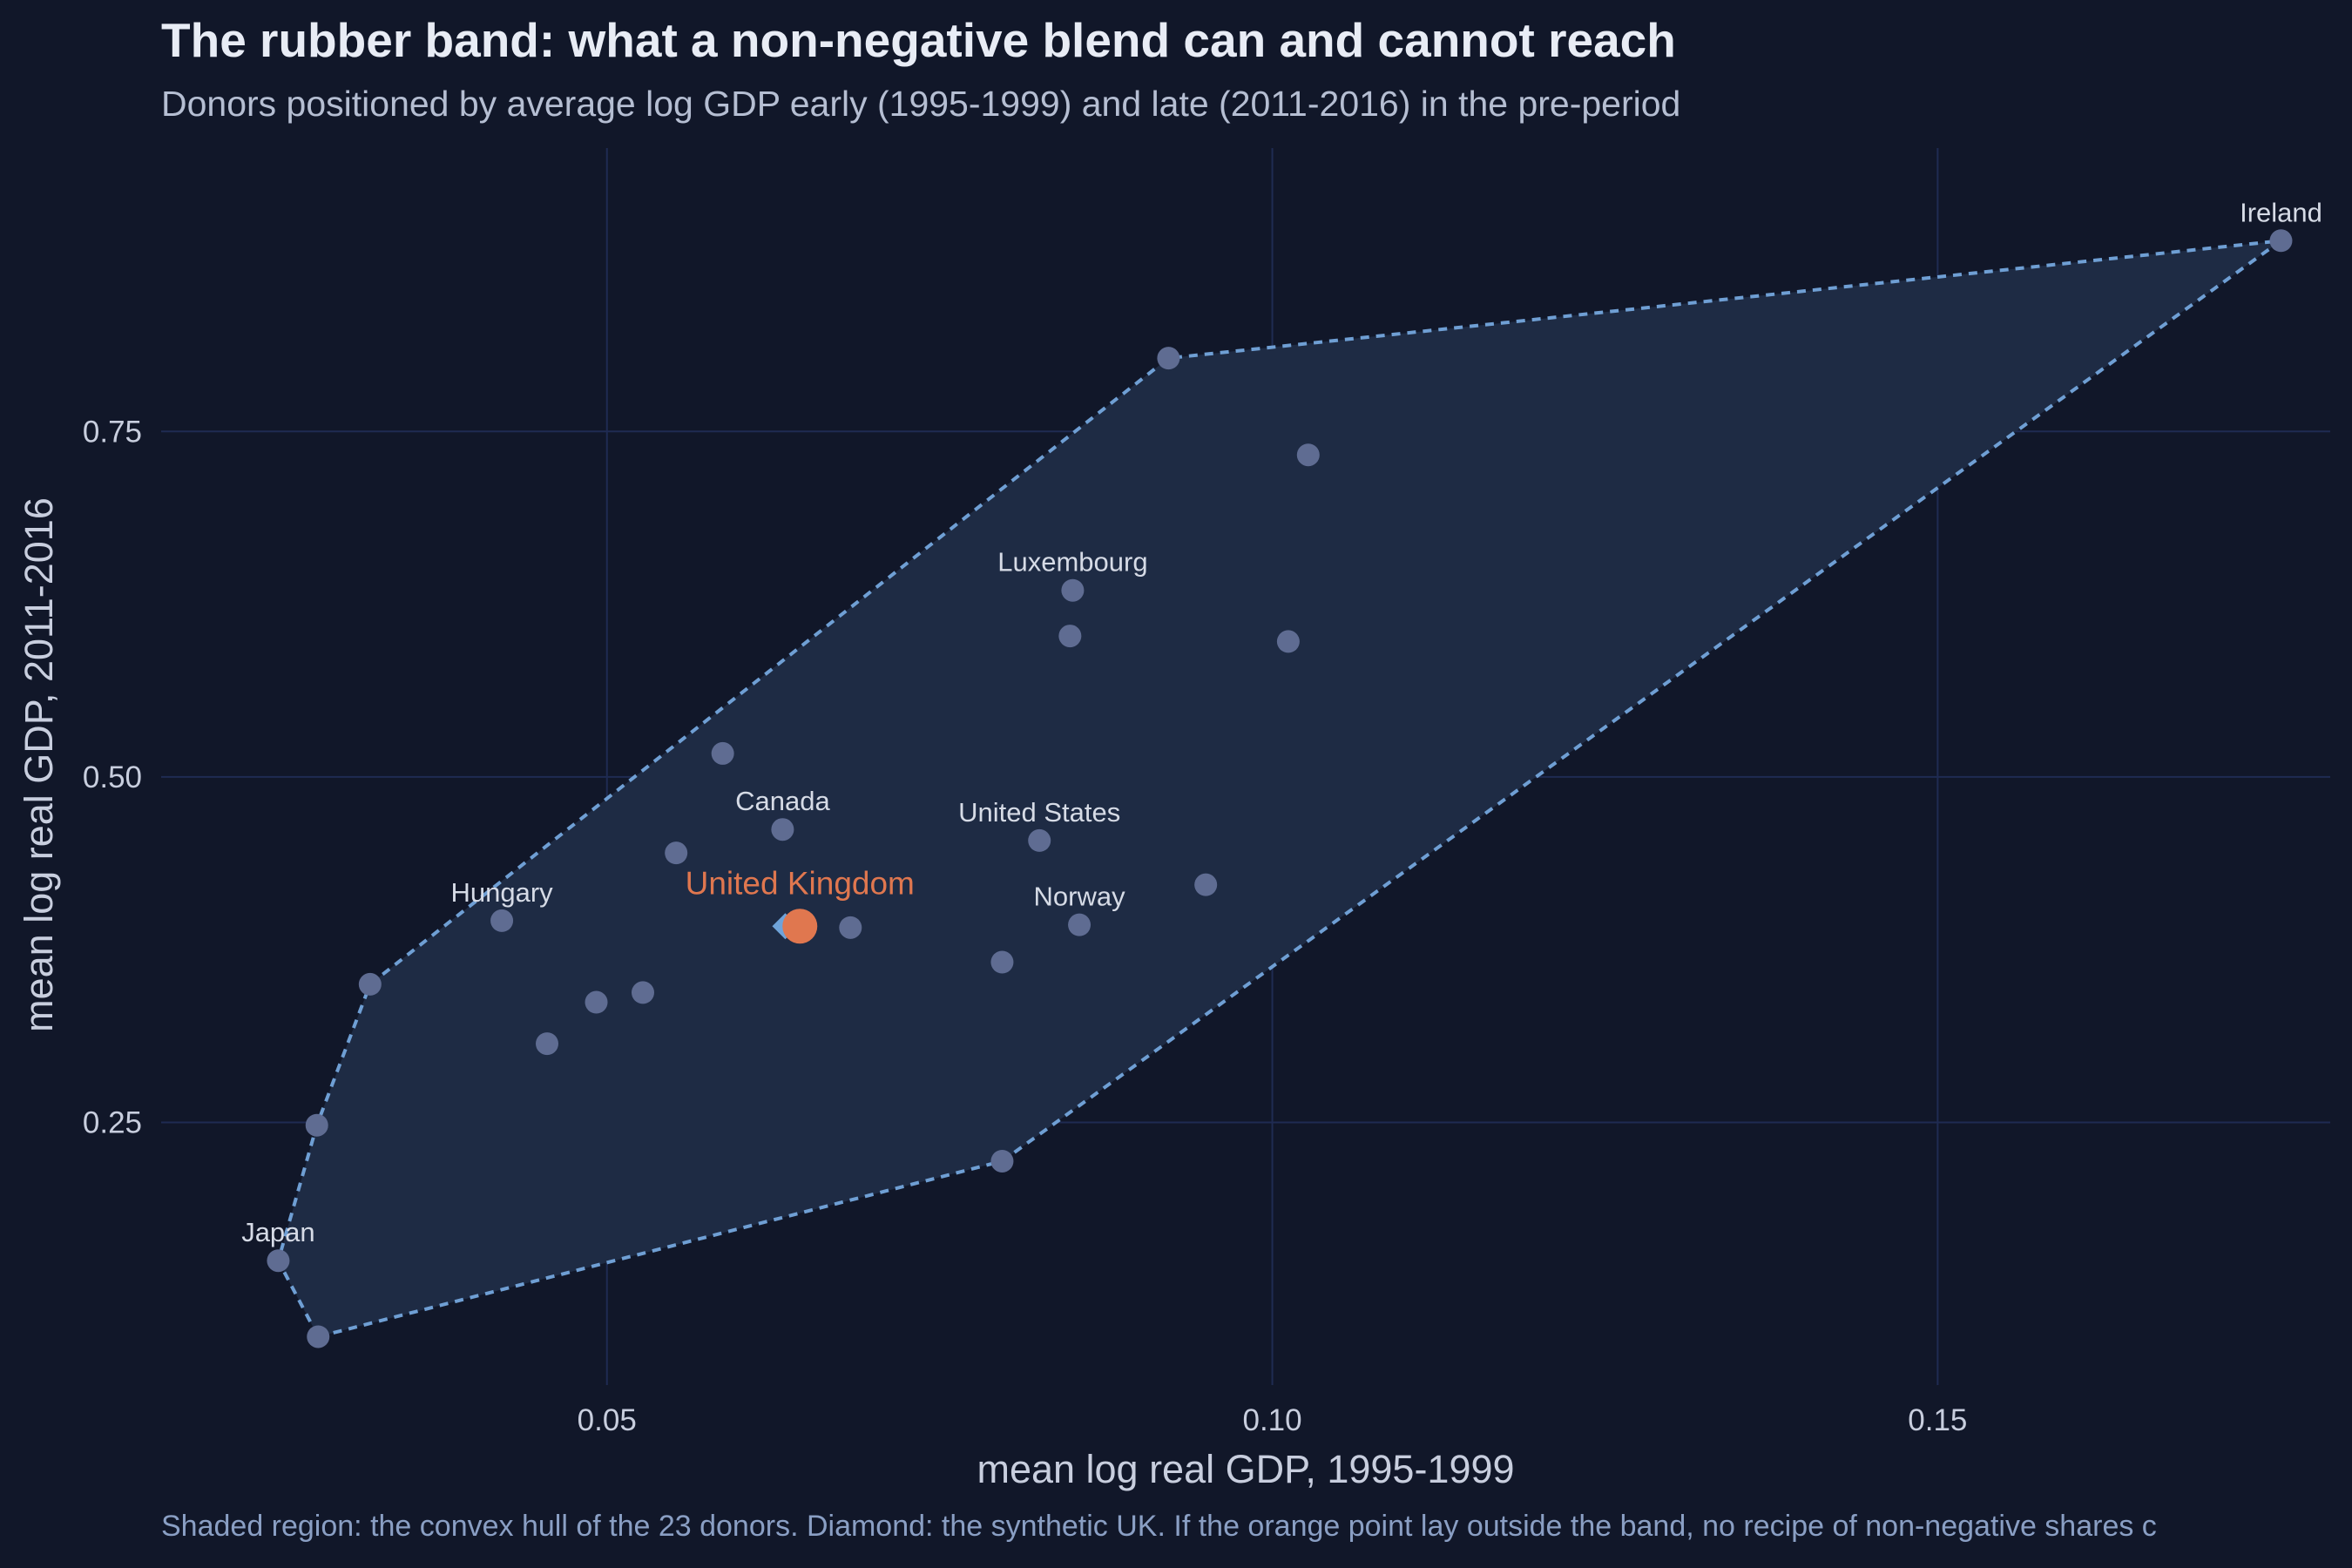 Image resolution: width=2352 pixels, height=1568 pixels. Describe the element at coordinates (113, 1123) in the screenshot. I see `y-tick-label: 0.25` at that location.